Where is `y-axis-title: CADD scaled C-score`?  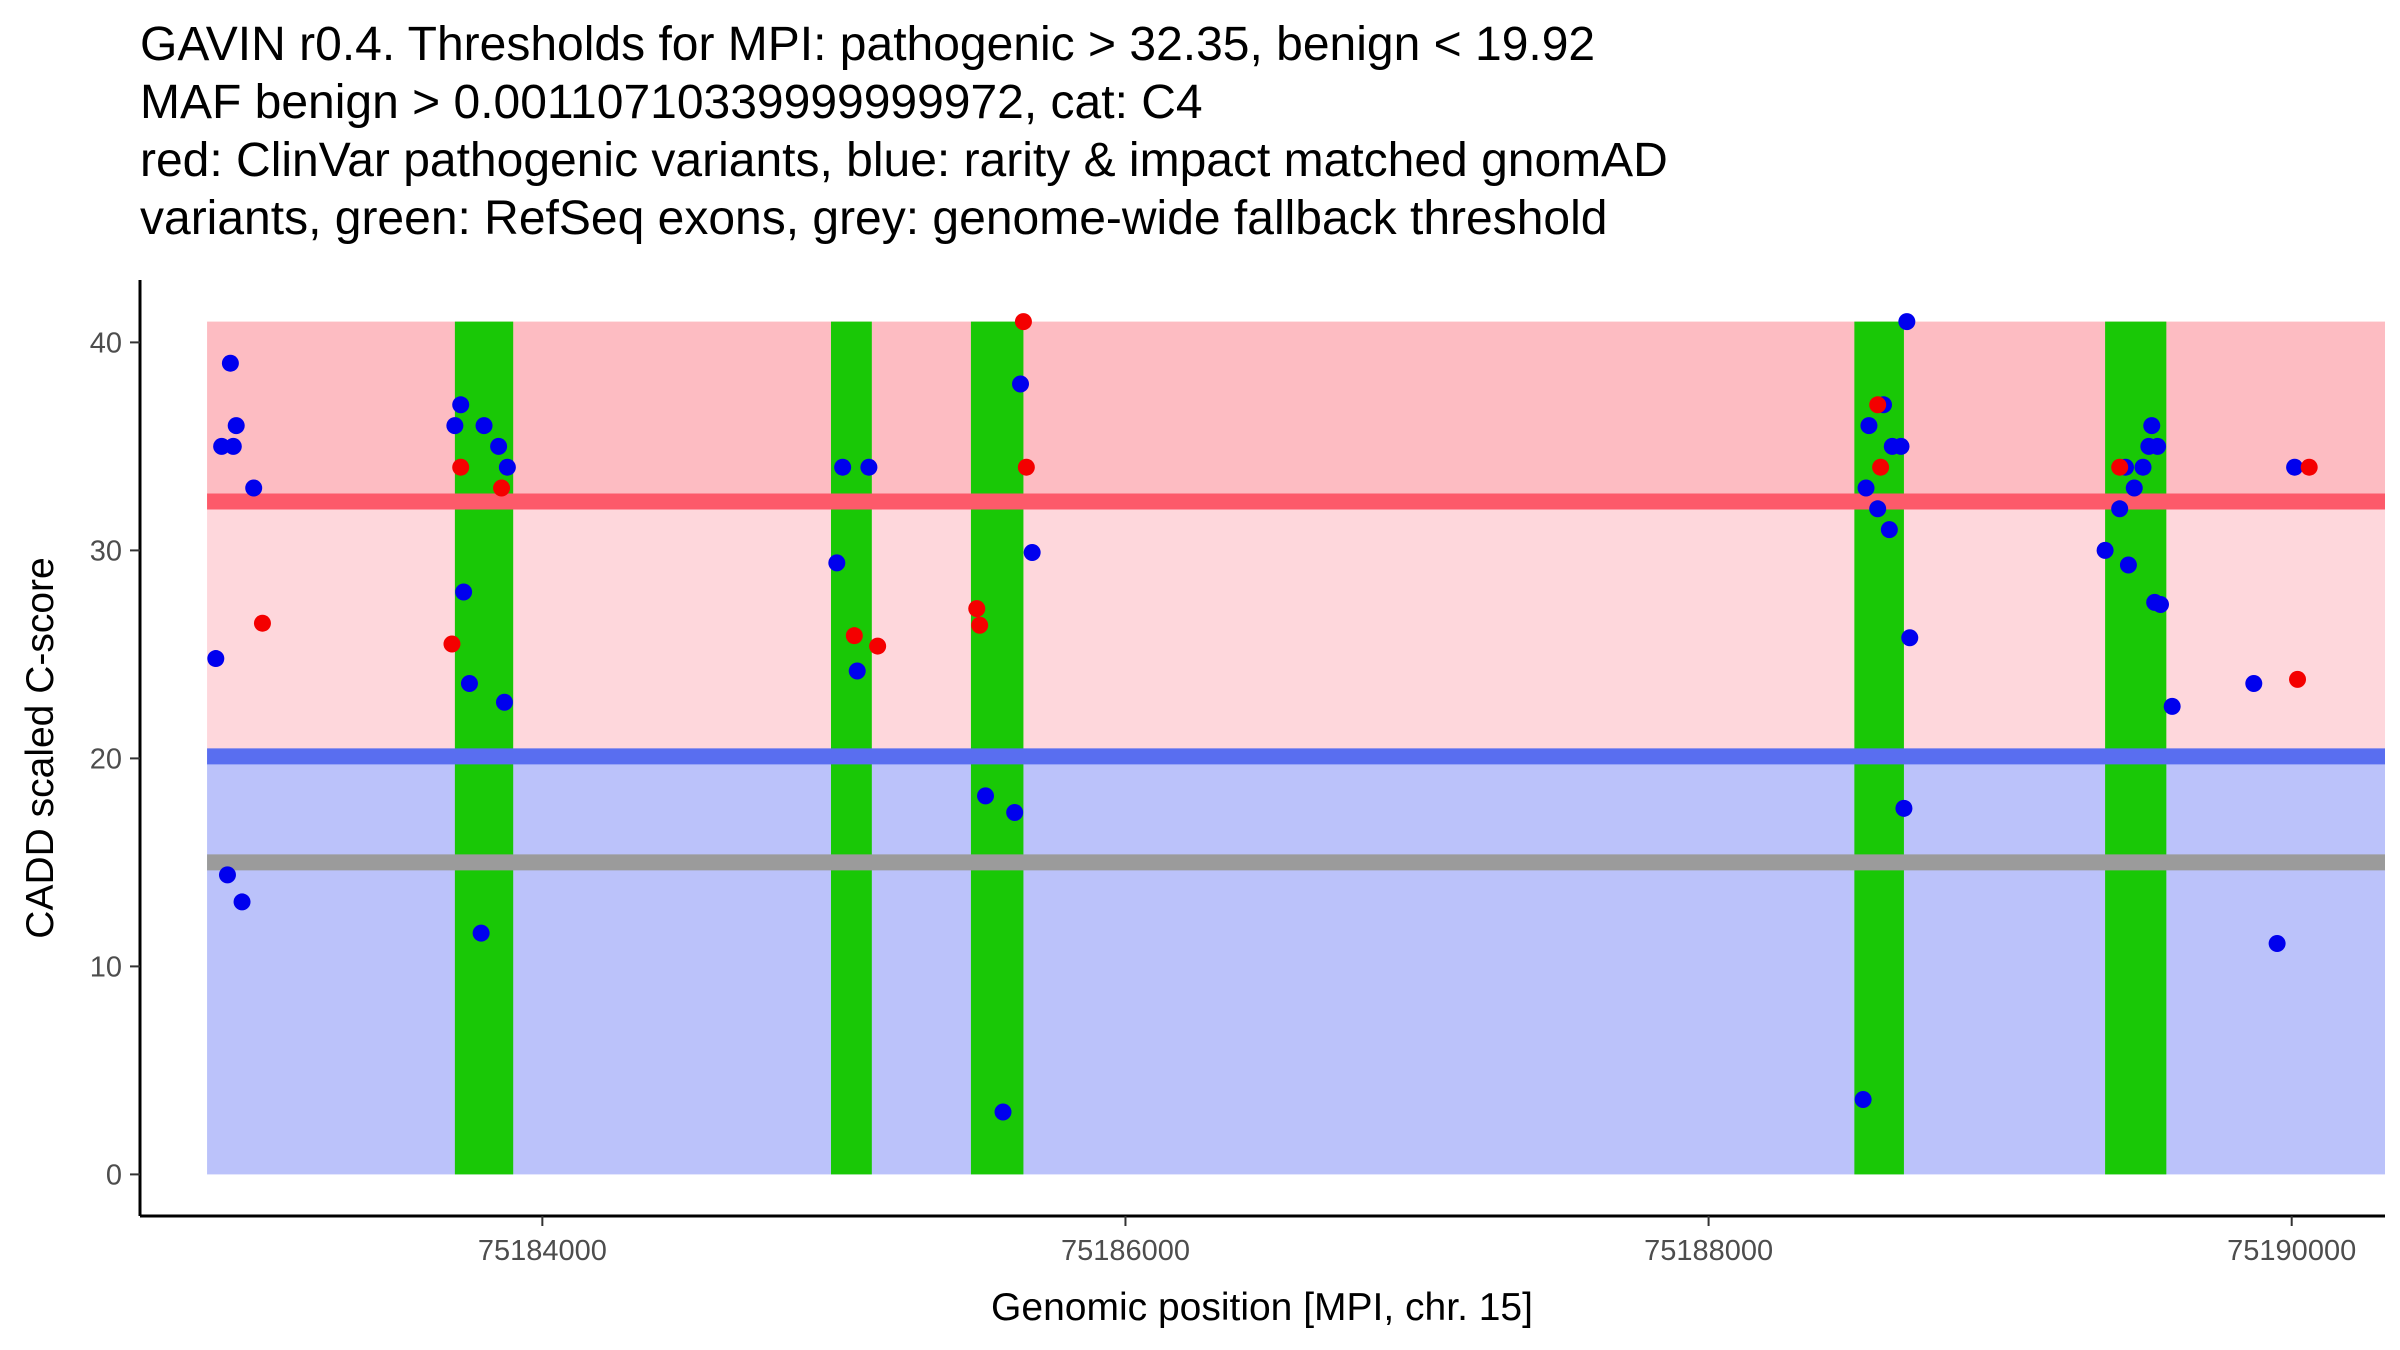 y-axis-title: CADD scaled C-score is located at coordinates (40, 747).